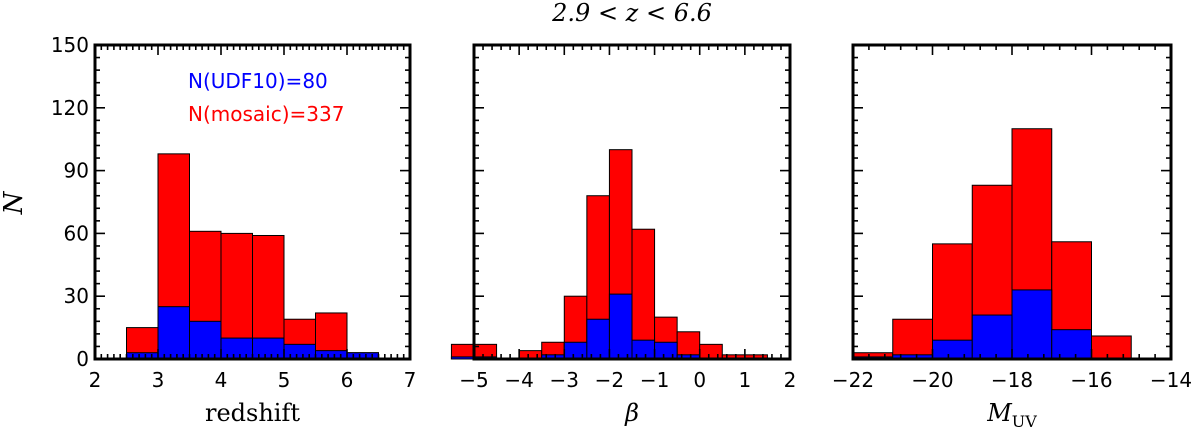 The height and width of the screenshot is (434, 1200). I want to click on x-tick-label: −1, so click(654, 380).